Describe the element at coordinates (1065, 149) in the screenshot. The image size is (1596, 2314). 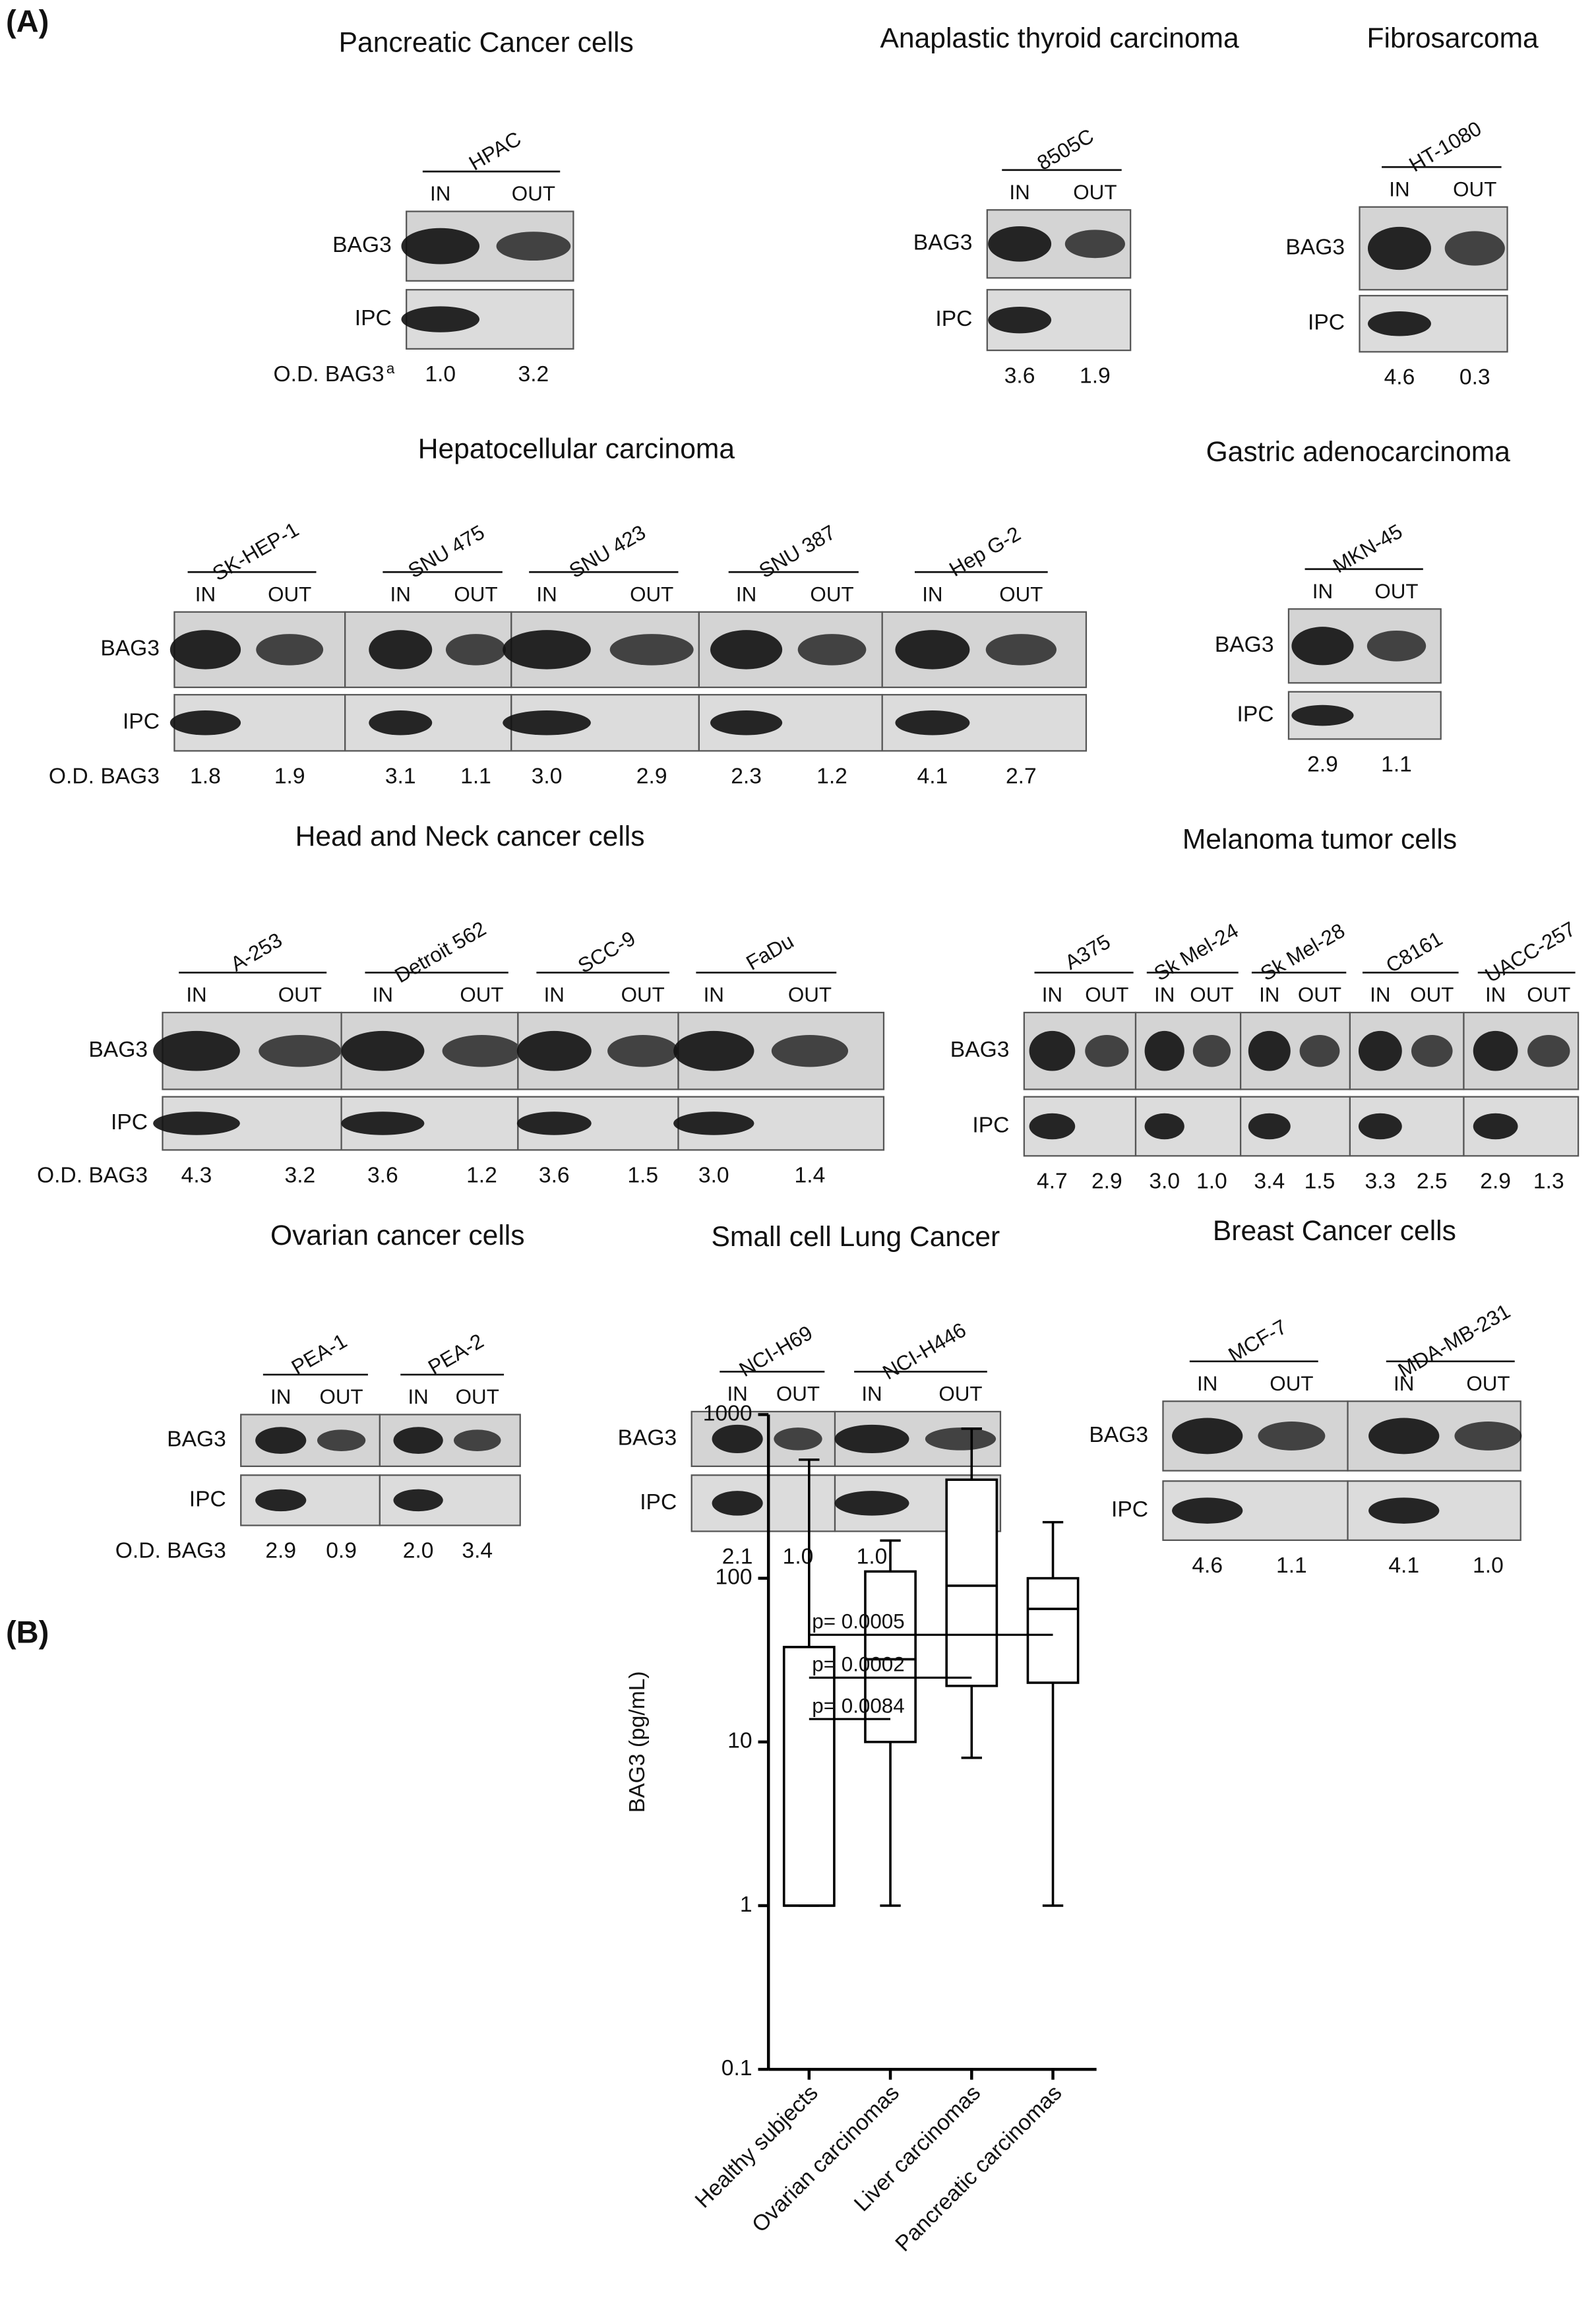
I see `cell-line-label: 8505C` at that location.